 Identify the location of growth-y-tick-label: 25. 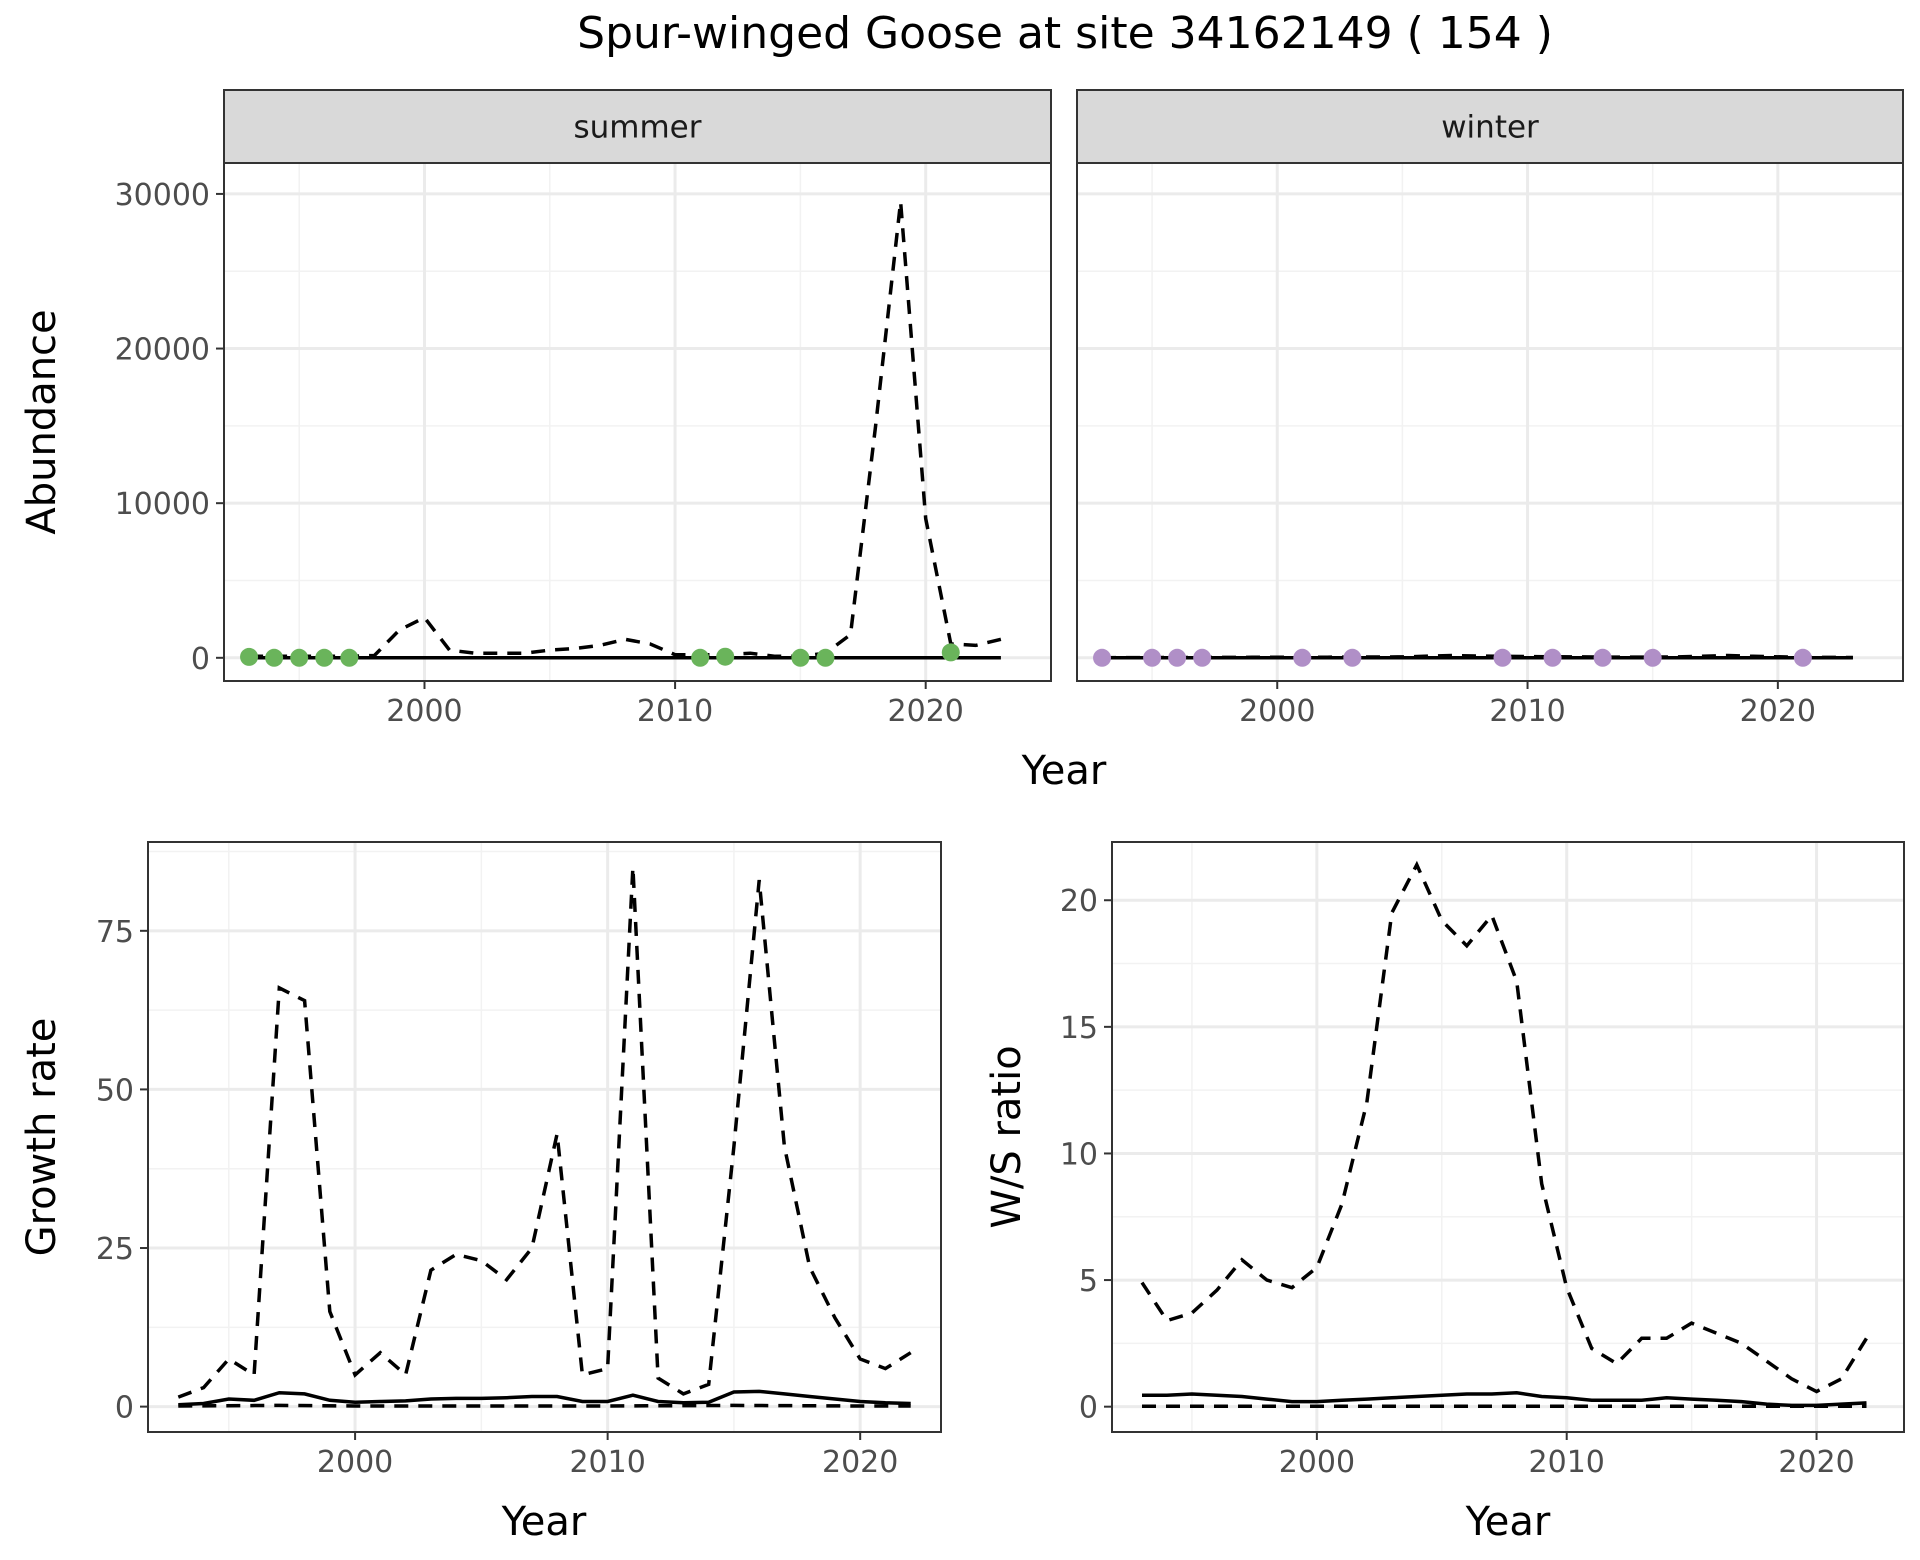
(115, 1249).